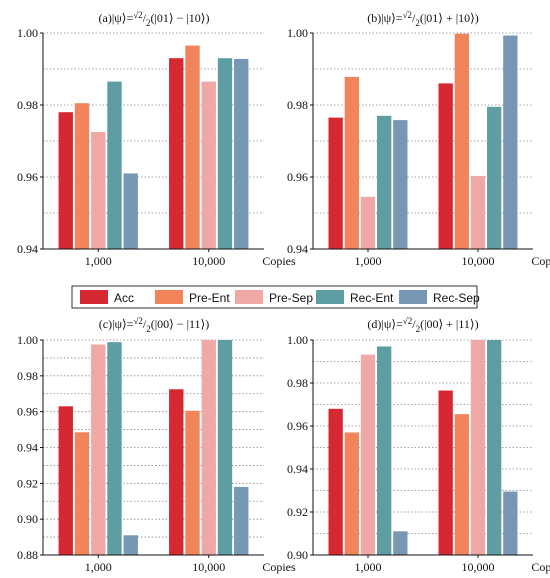 Image resolution: width=550 pixels, height=578 pixels. Describe the element at coordinates (154, 19) in the screenshot. I see `chart-title: (a)|ψ⟩=√2/2(|01⟩ − |10⟩)` at that location.